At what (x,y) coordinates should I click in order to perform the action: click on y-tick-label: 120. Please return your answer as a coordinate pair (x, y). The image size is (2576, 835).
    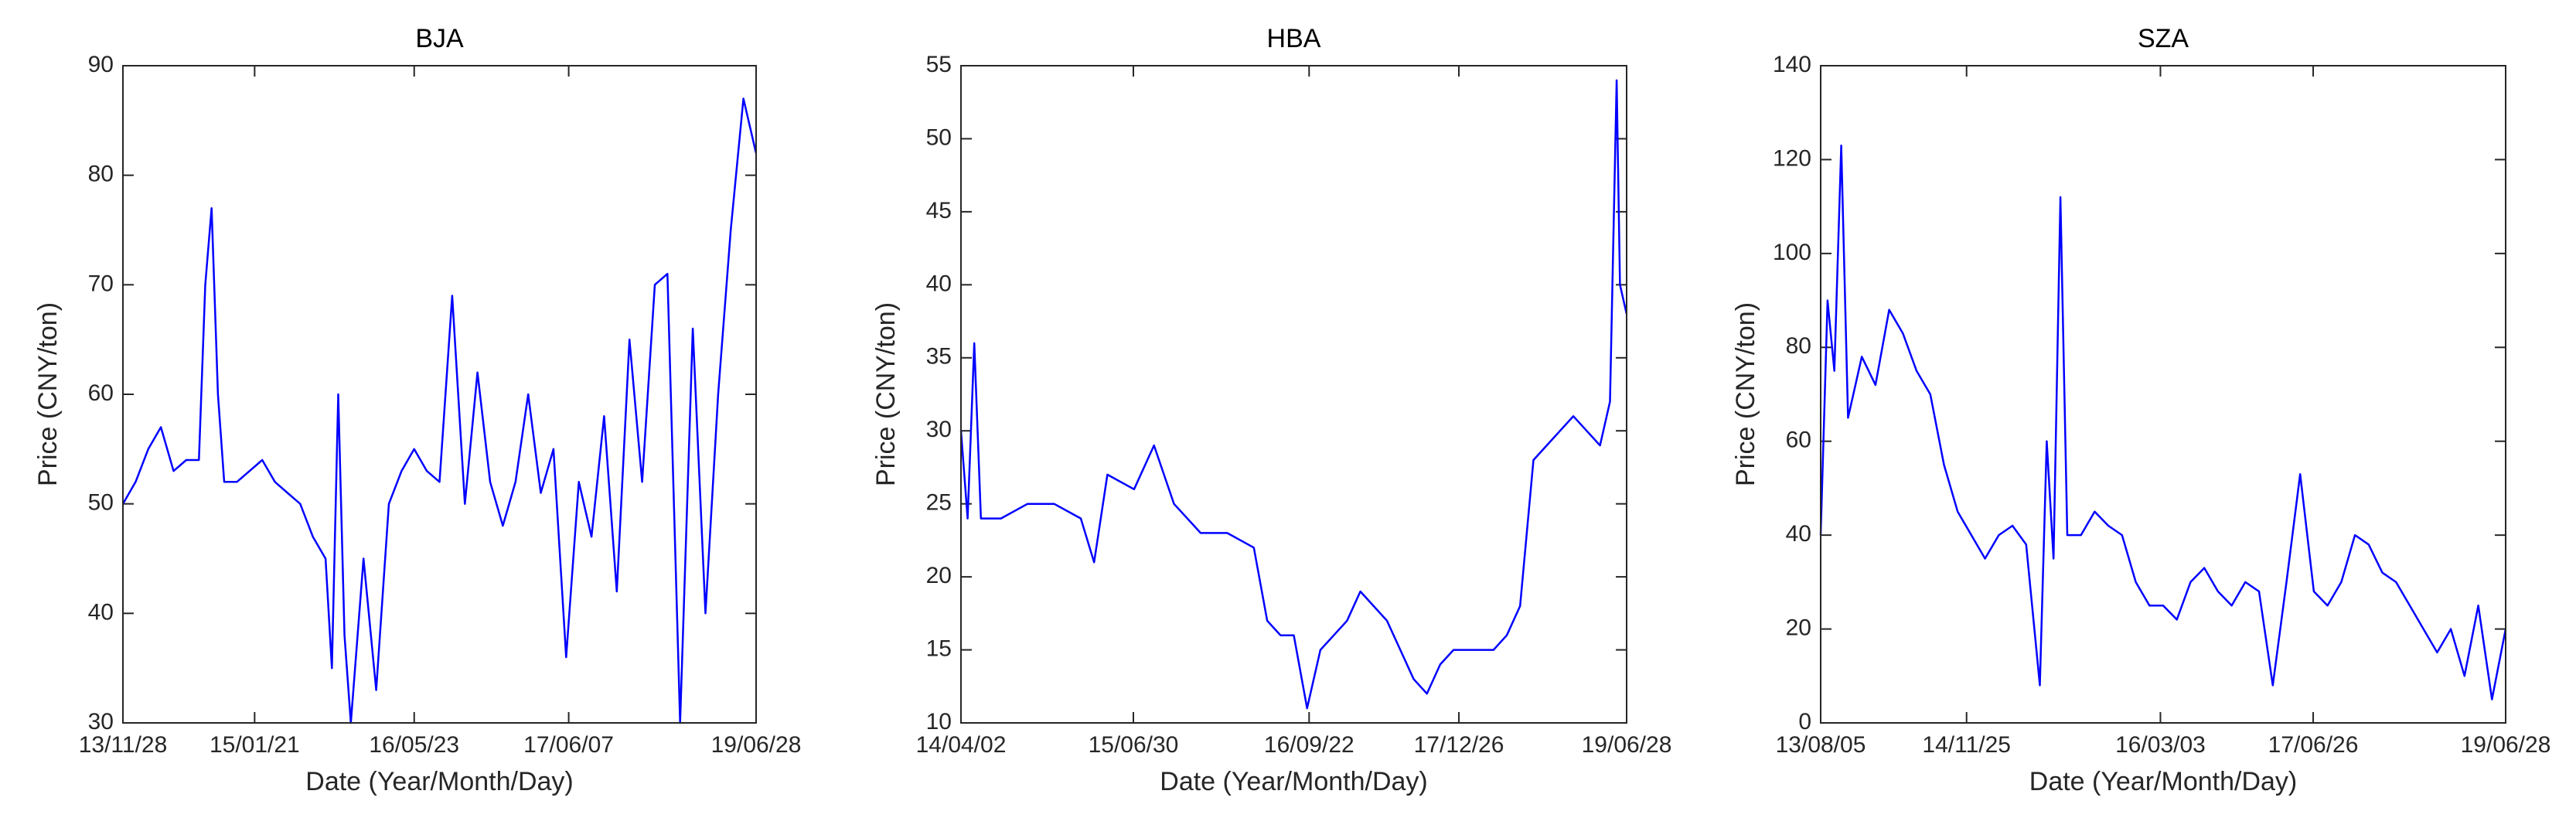
    Looking at the image, I should click on (1792, 158).